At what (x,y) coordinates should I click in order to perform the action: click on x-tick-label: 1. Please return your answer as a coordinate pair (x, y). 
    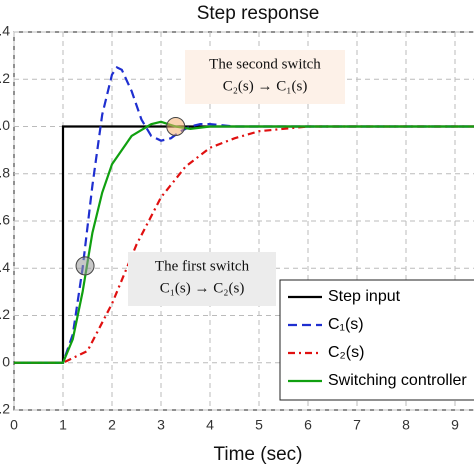
    Looking at the image, I should click on (63, 425).